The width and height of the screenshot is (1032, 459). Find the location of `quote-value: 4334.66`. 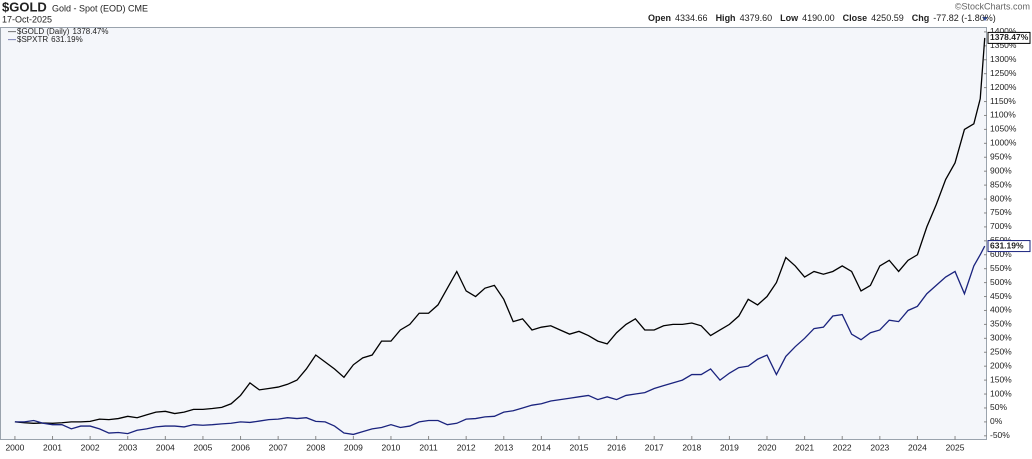

quote-value: 4334.66 is located at coordinates (691, 18).